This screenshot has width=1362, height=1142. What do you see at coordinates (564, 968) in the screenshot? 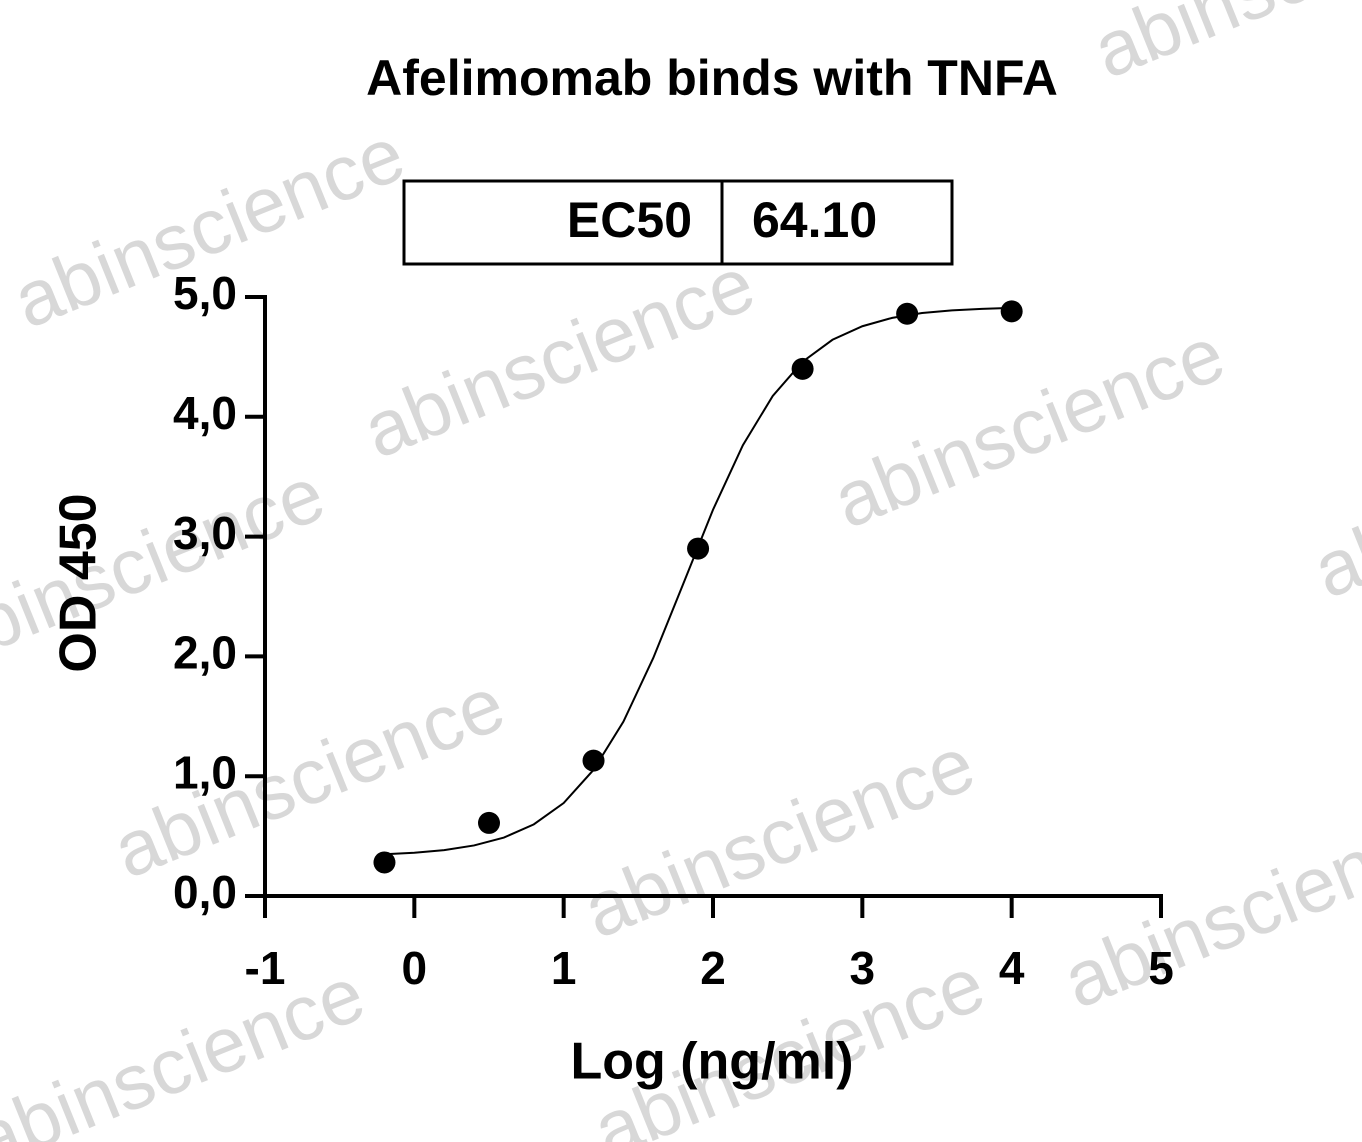
I see `x-tick-label: 1` at bounding box center [564, 968].